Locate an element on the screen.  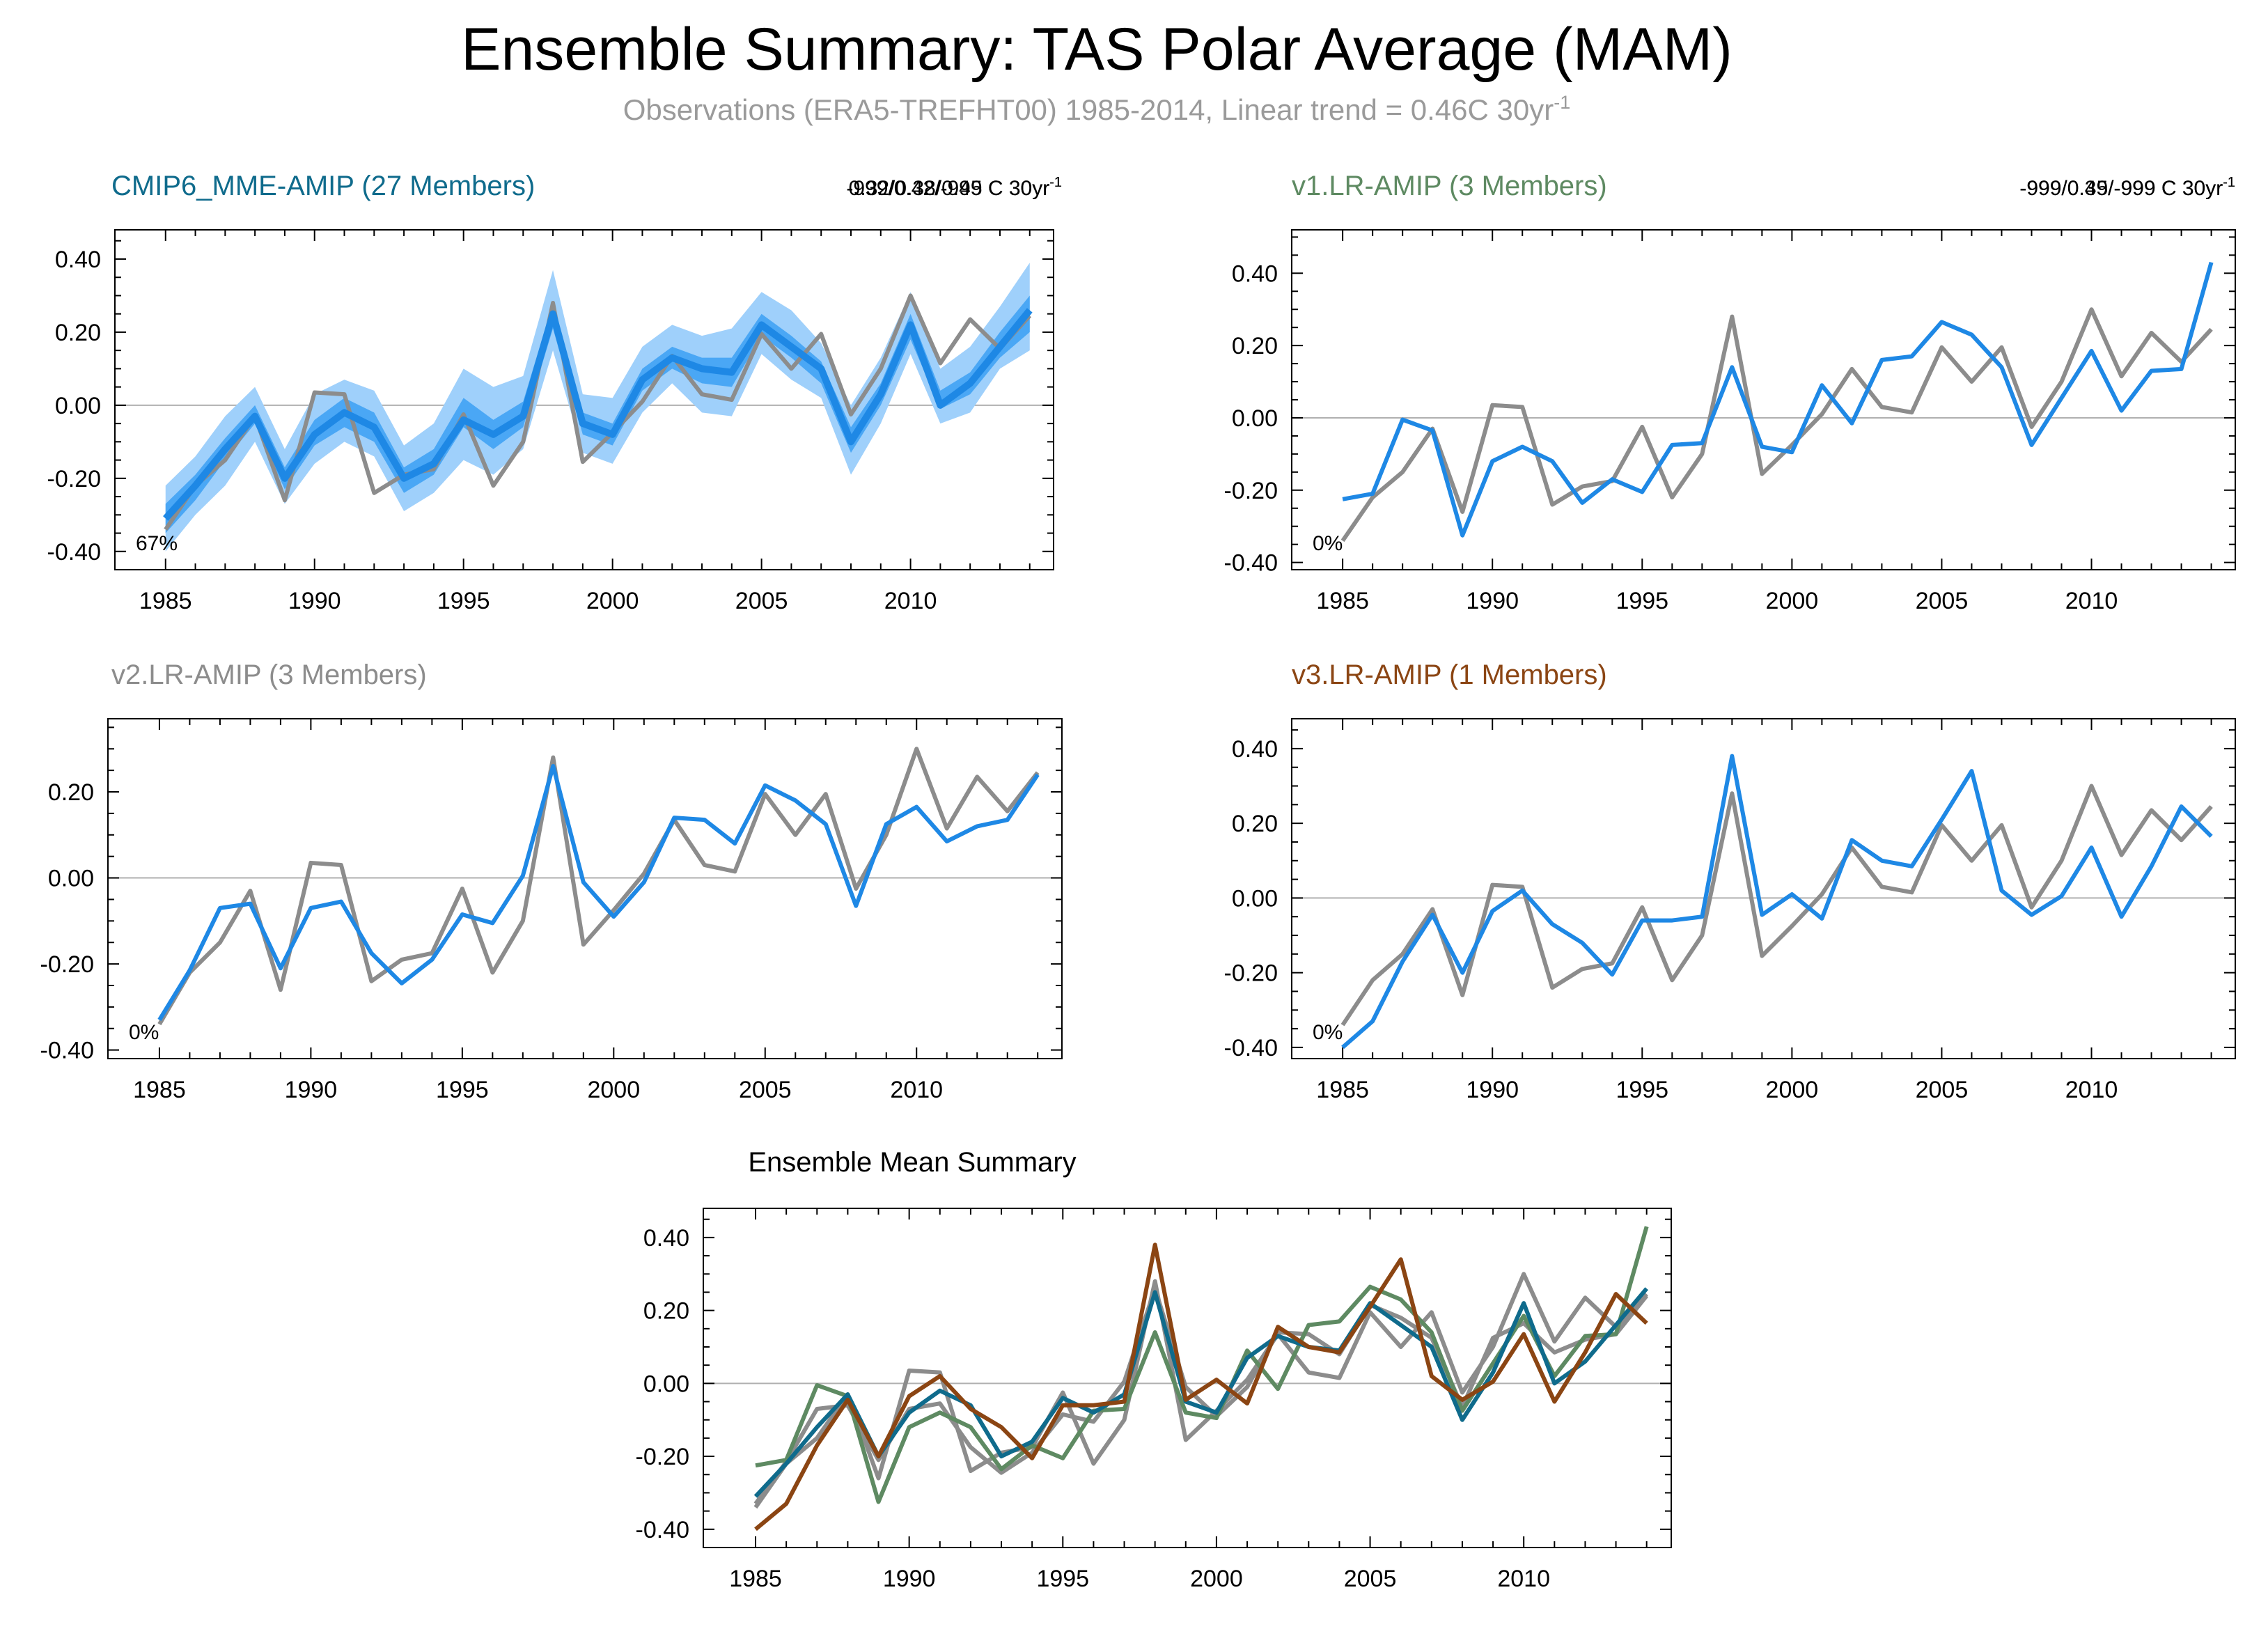
panel-trend-label: 0.32/0.38/0.45 C 30yr-1 is located at coordinates (955, 187).